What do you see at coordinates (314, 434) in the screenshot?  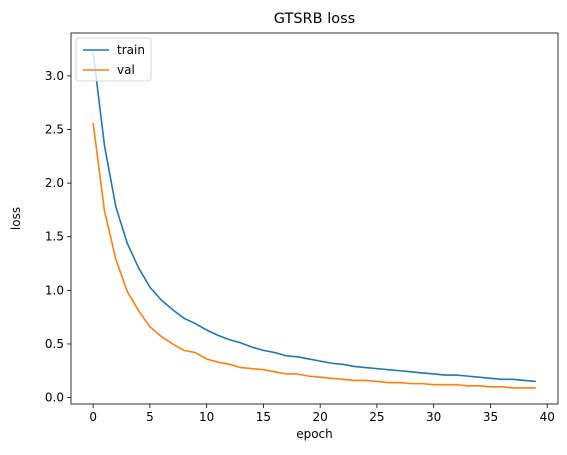 I see `x-axis-label: epoch` at bounding box center [314, 434].